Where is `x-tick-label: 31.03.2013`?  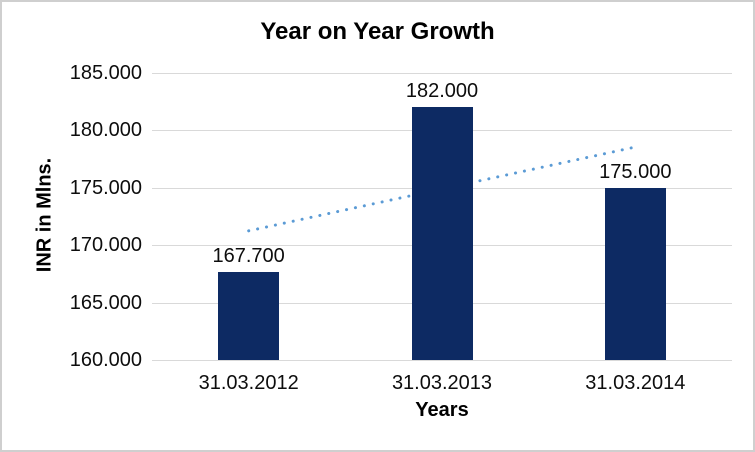 x-tick-label: 31.03.2013 is located at coordinates (442, 383).